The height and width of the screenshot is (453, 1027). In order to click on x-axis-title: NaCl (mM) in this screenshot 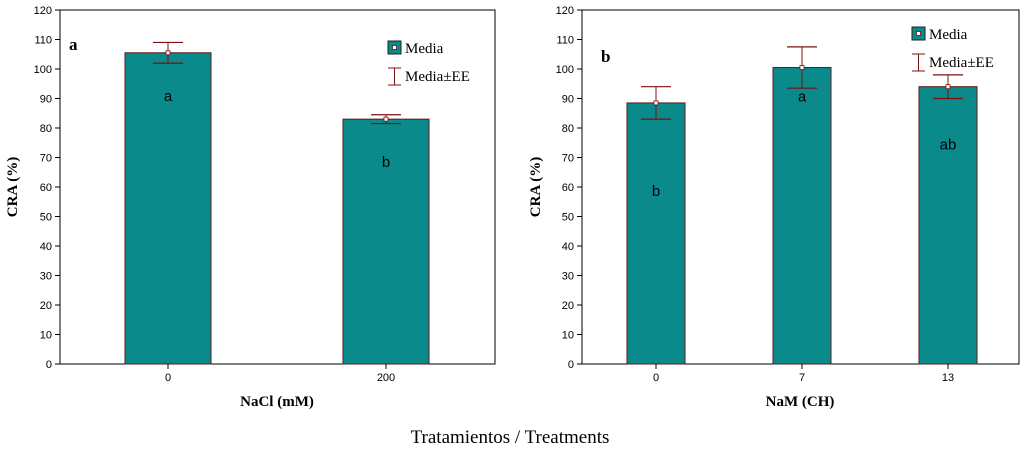, I will do `click(277, 402)`.